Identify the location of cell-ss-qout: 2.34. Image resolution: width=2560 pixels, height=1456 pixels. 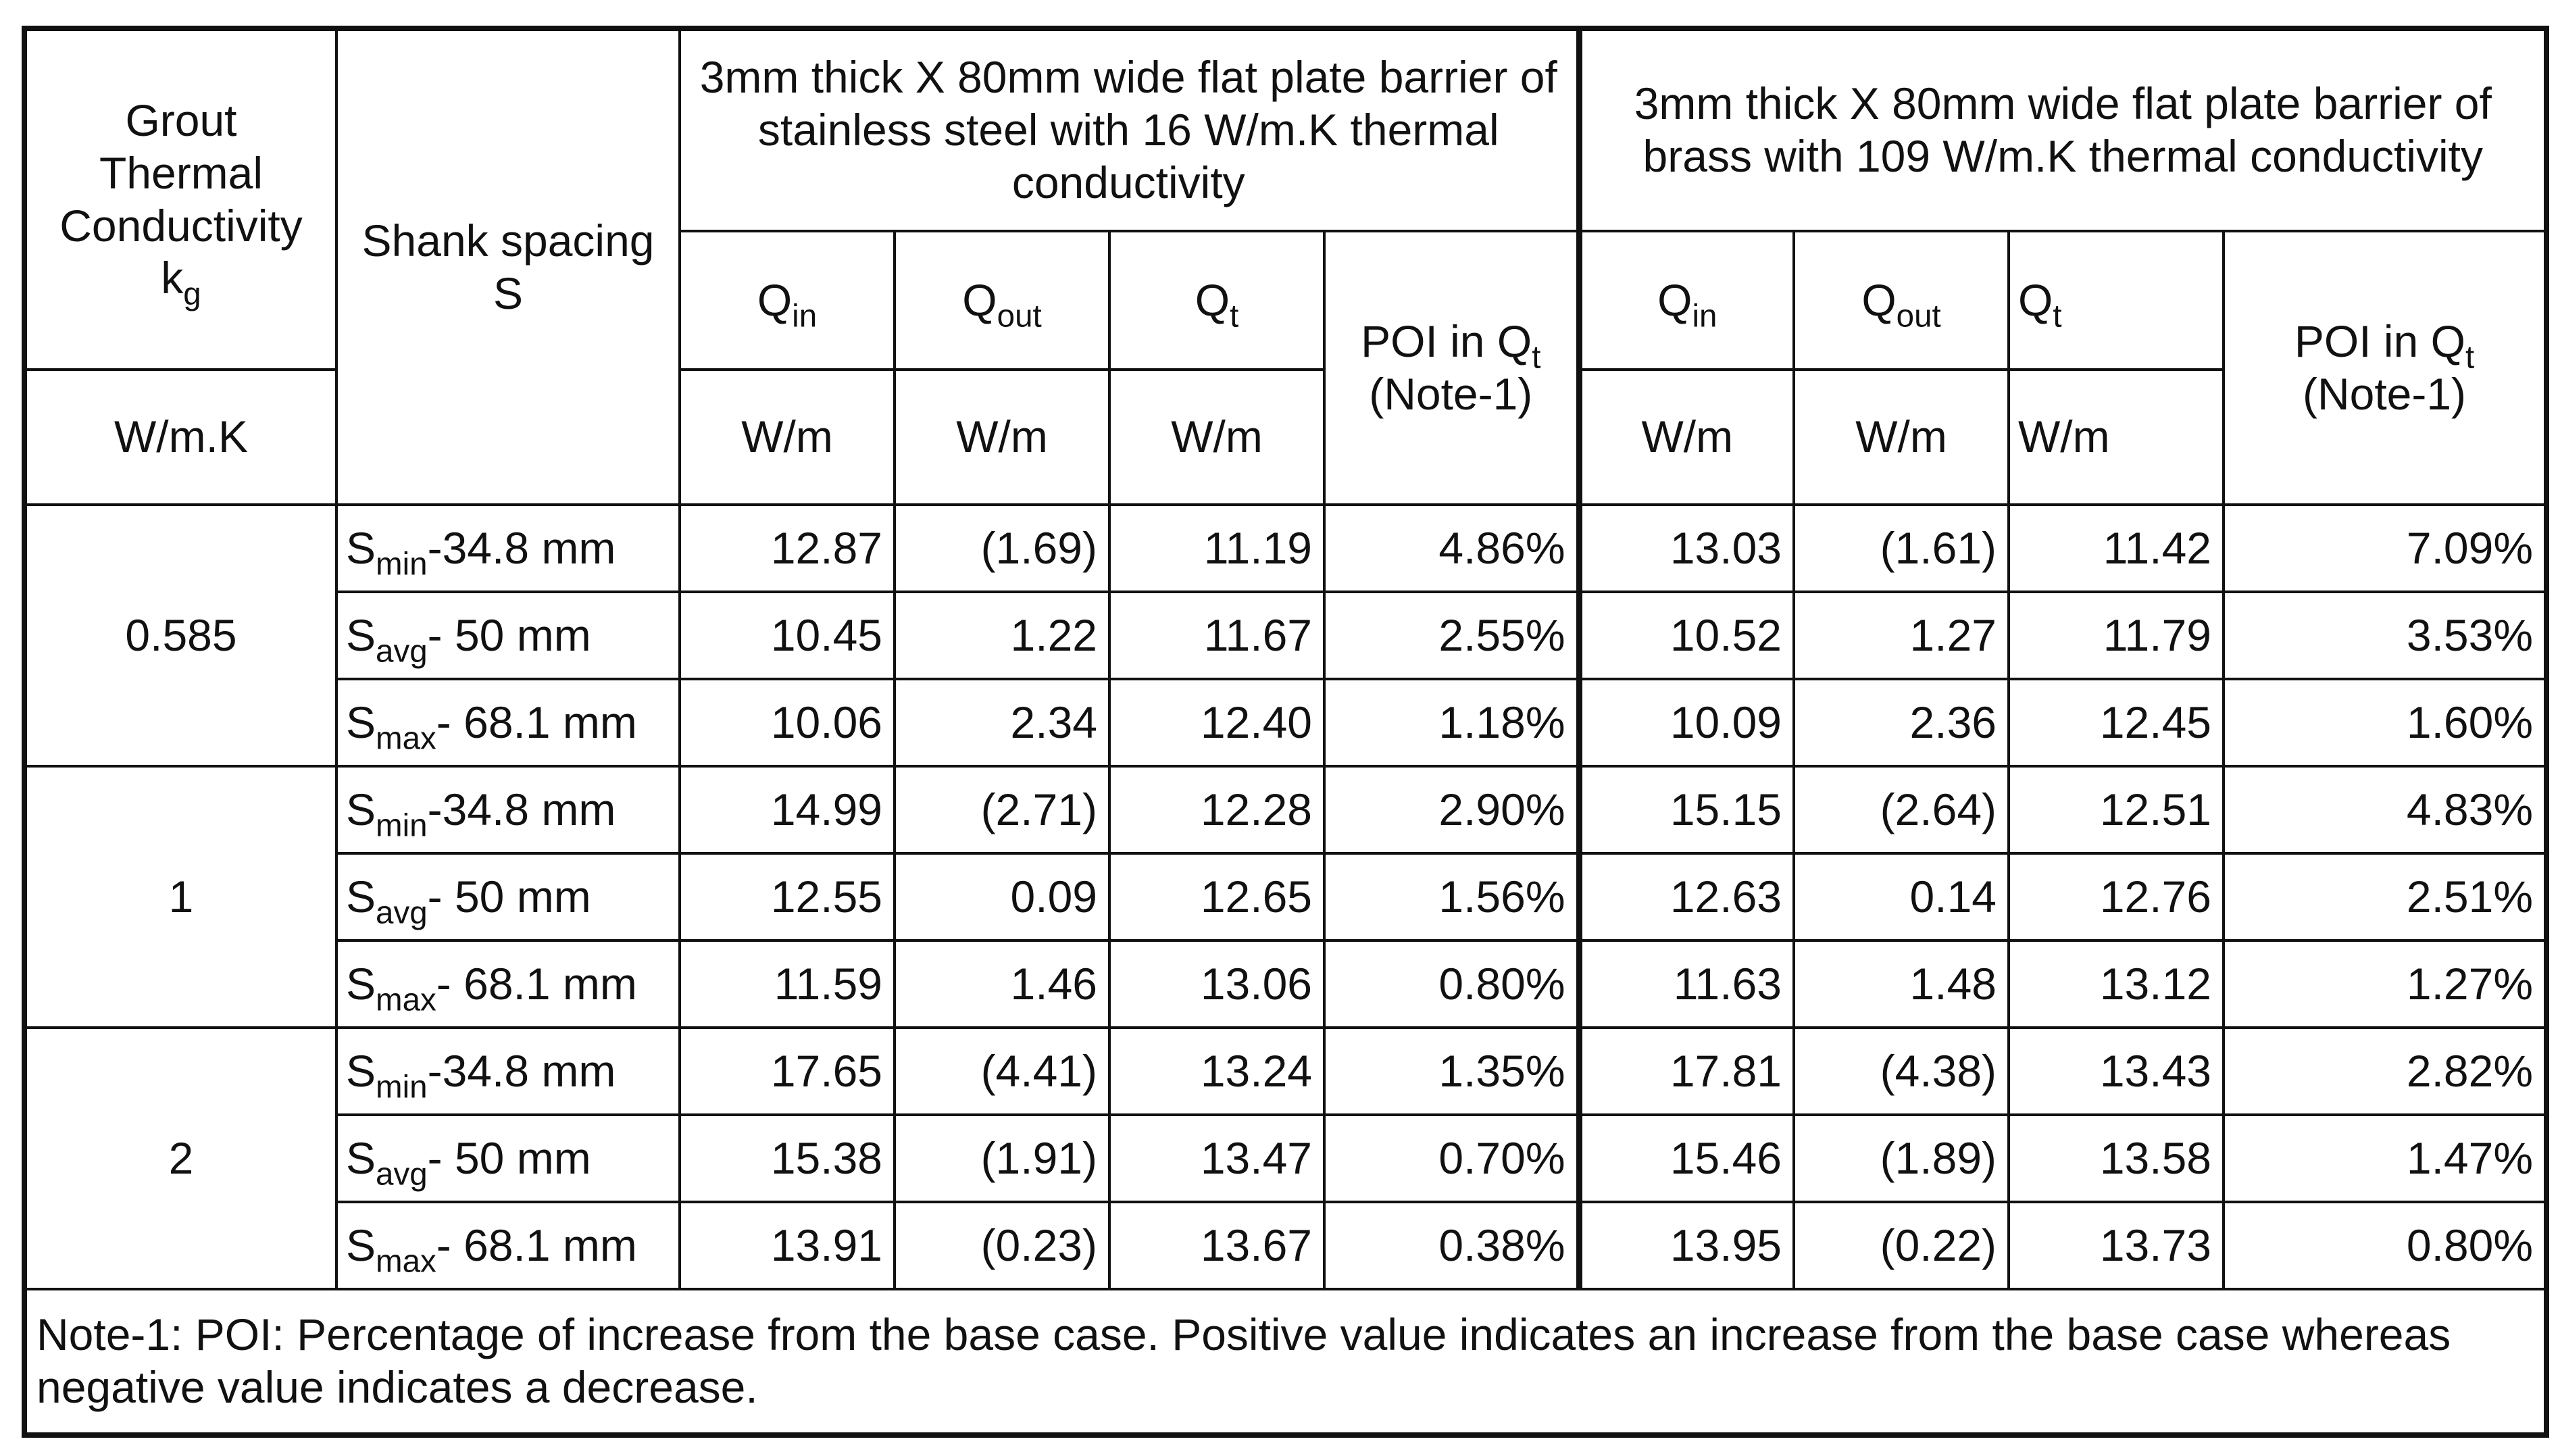
(1002, 723).